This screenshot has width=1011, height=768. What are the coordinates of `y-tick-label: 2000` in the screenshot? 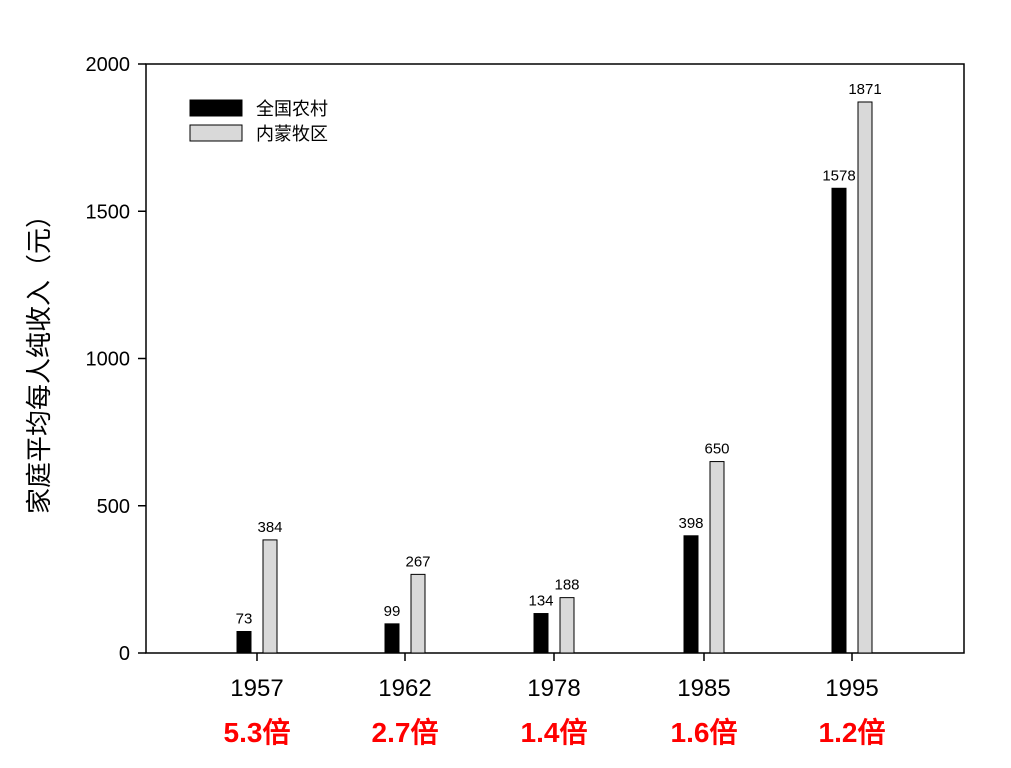 It's located at (108, 65).